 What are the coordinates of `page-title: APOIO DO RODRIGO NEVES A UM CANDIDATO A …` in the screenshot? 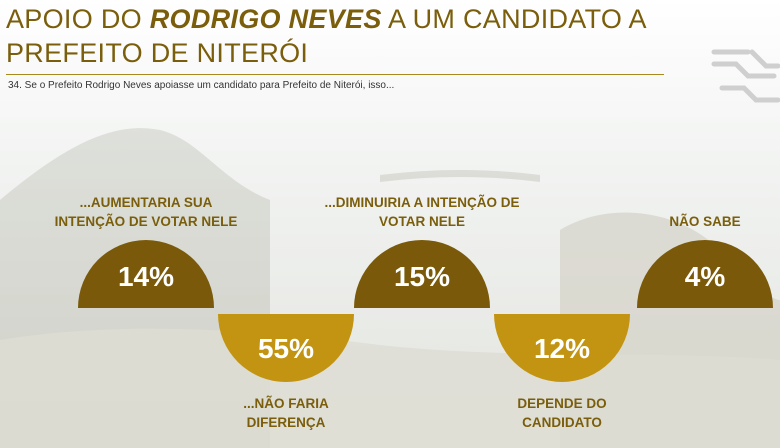 It's located at (336, 36).